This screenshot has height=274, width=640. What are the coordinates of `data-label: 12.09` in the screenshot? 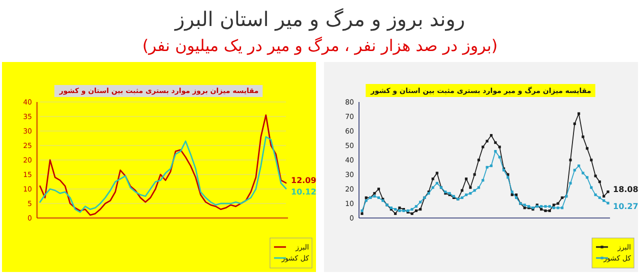 It's located at (304, 180).